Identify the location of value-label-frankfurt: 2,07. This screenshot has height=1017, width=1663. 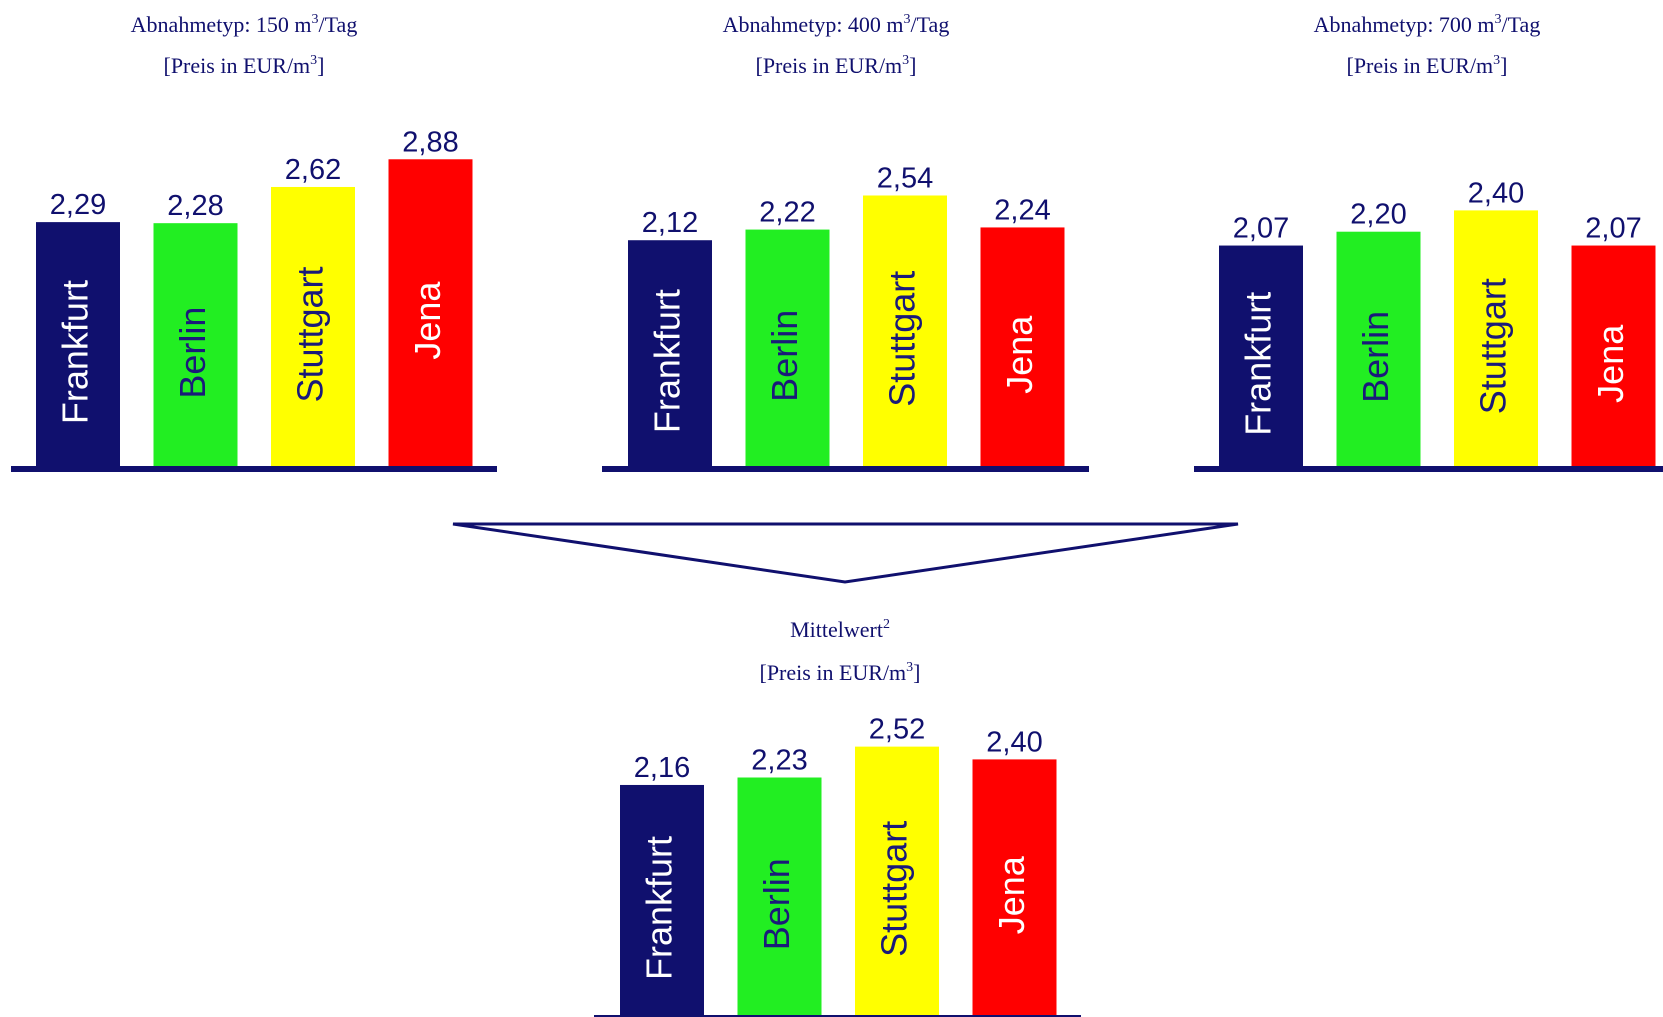
(1261, 229).